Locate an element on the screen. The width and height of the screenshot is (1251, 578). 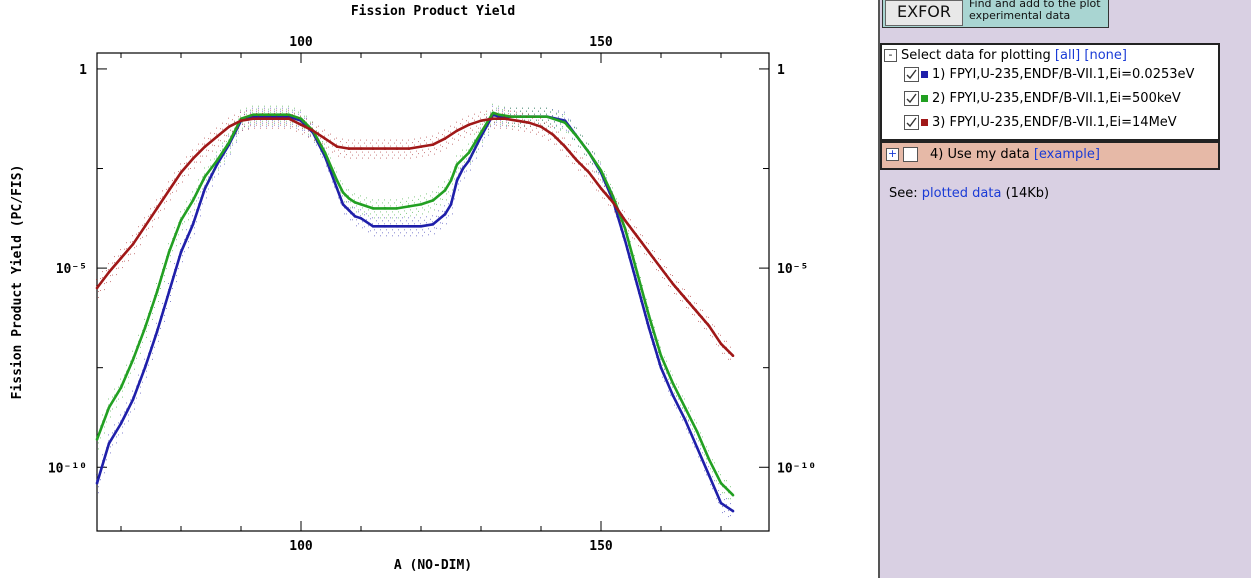
series-label-1: 1) FPYI,U-235,ENDF/B-VII.1,Ei=0.0253eV is located at coordinates (1063, 74).